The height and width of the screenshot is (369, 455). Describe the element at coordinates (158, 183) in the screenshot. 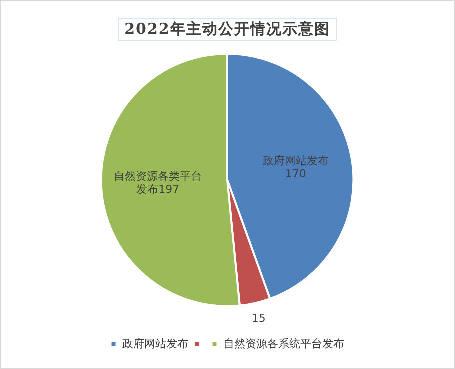

I see `data-label: 自然资源各类平台发布197` at that location.